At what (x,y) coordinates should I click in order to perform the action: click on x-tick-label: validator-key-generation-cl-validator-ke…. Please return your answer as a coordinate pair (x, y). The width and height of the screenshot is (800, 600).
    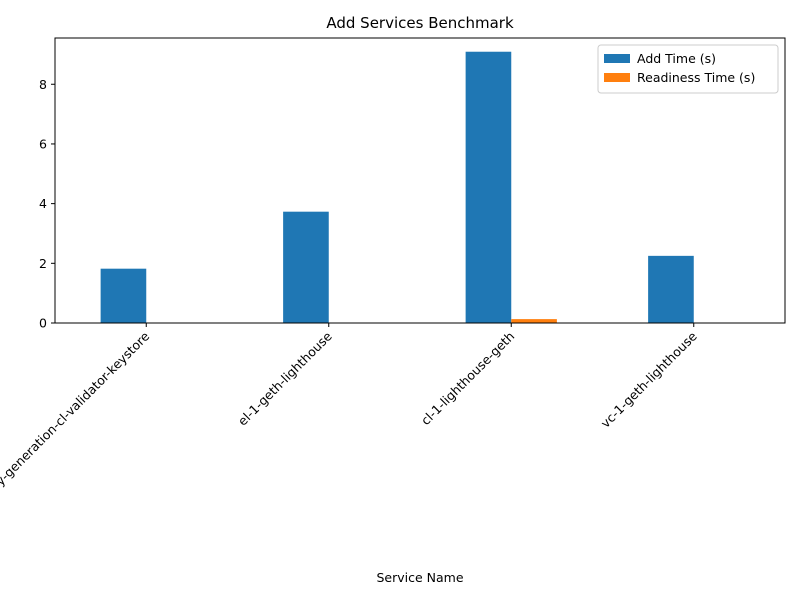
    Looking at the image, I should click on (76, 434).